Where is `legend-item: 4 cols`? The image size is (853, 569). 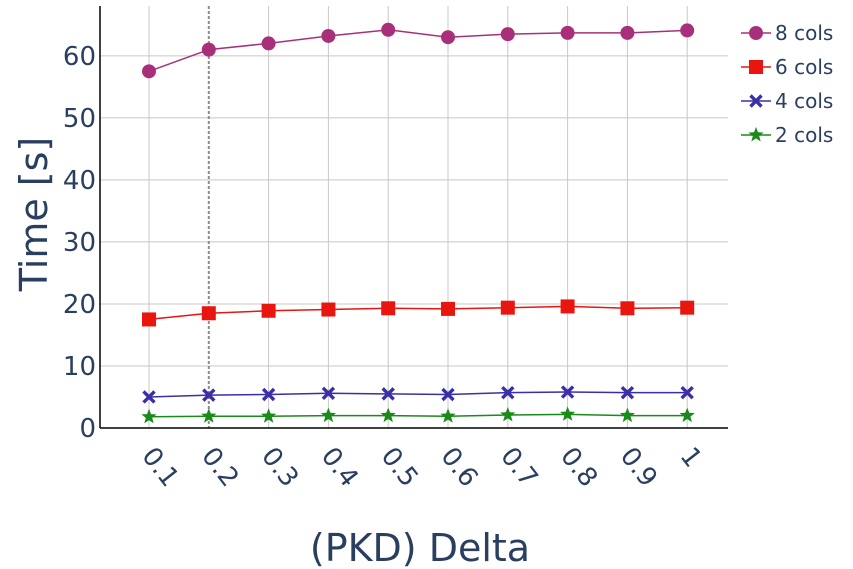
legend-item: 4 cols is located at coordinates (787, 101).